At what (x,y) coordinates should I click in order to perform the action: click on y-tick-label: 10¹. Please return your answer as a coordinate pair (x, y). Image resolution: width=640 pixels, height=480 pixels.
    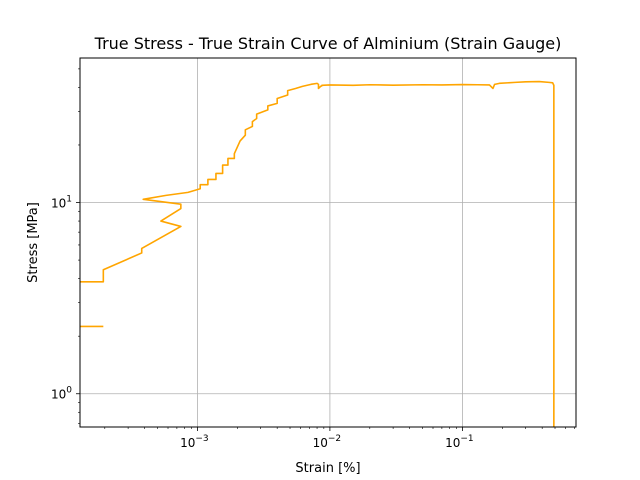
    Looking at the image, I should click on (61, 203).